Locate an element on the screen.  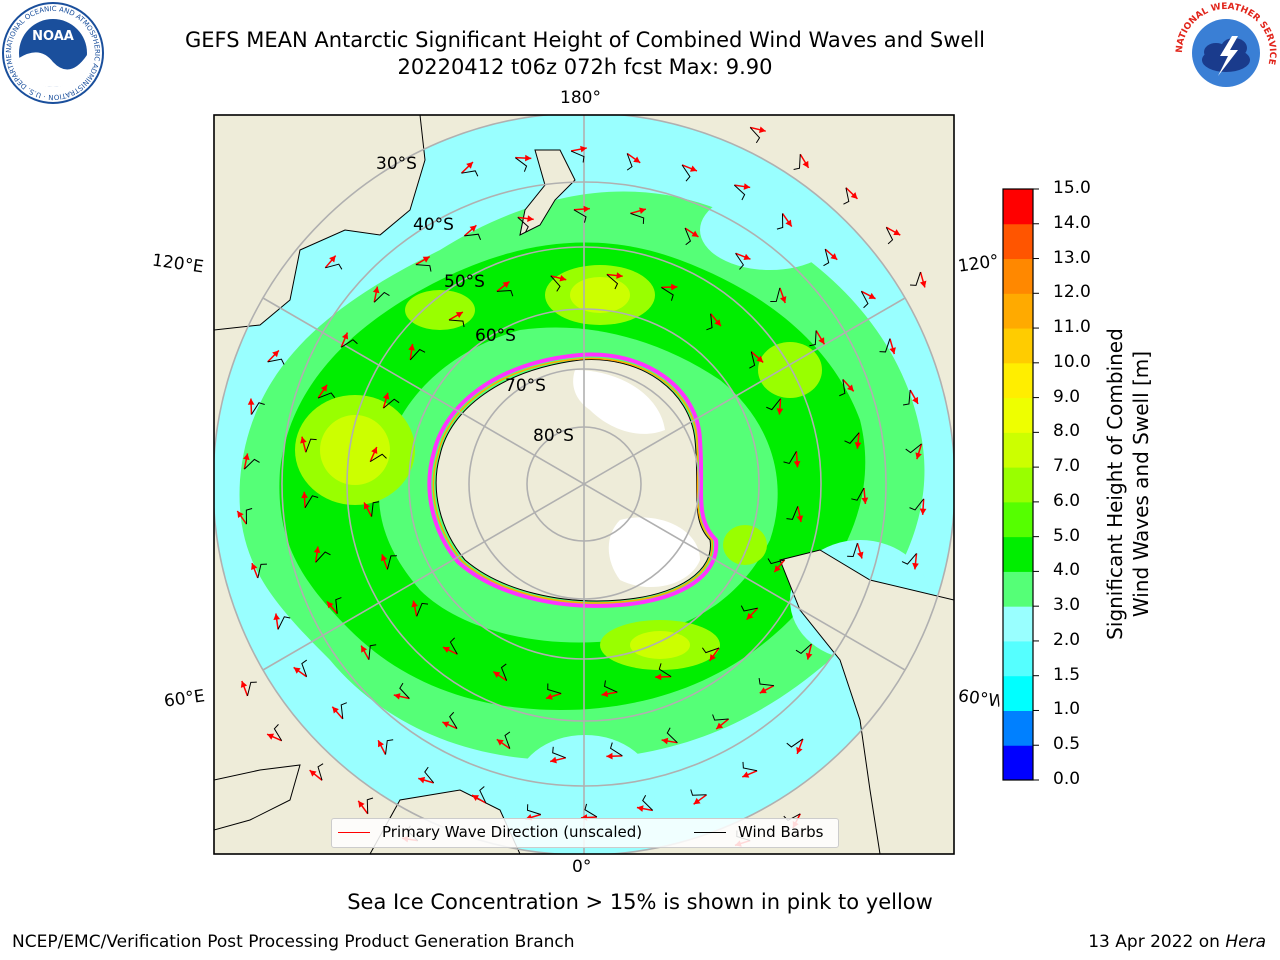
colorbar-tick-label: 3.0 is located at coordinates (1067, 605).